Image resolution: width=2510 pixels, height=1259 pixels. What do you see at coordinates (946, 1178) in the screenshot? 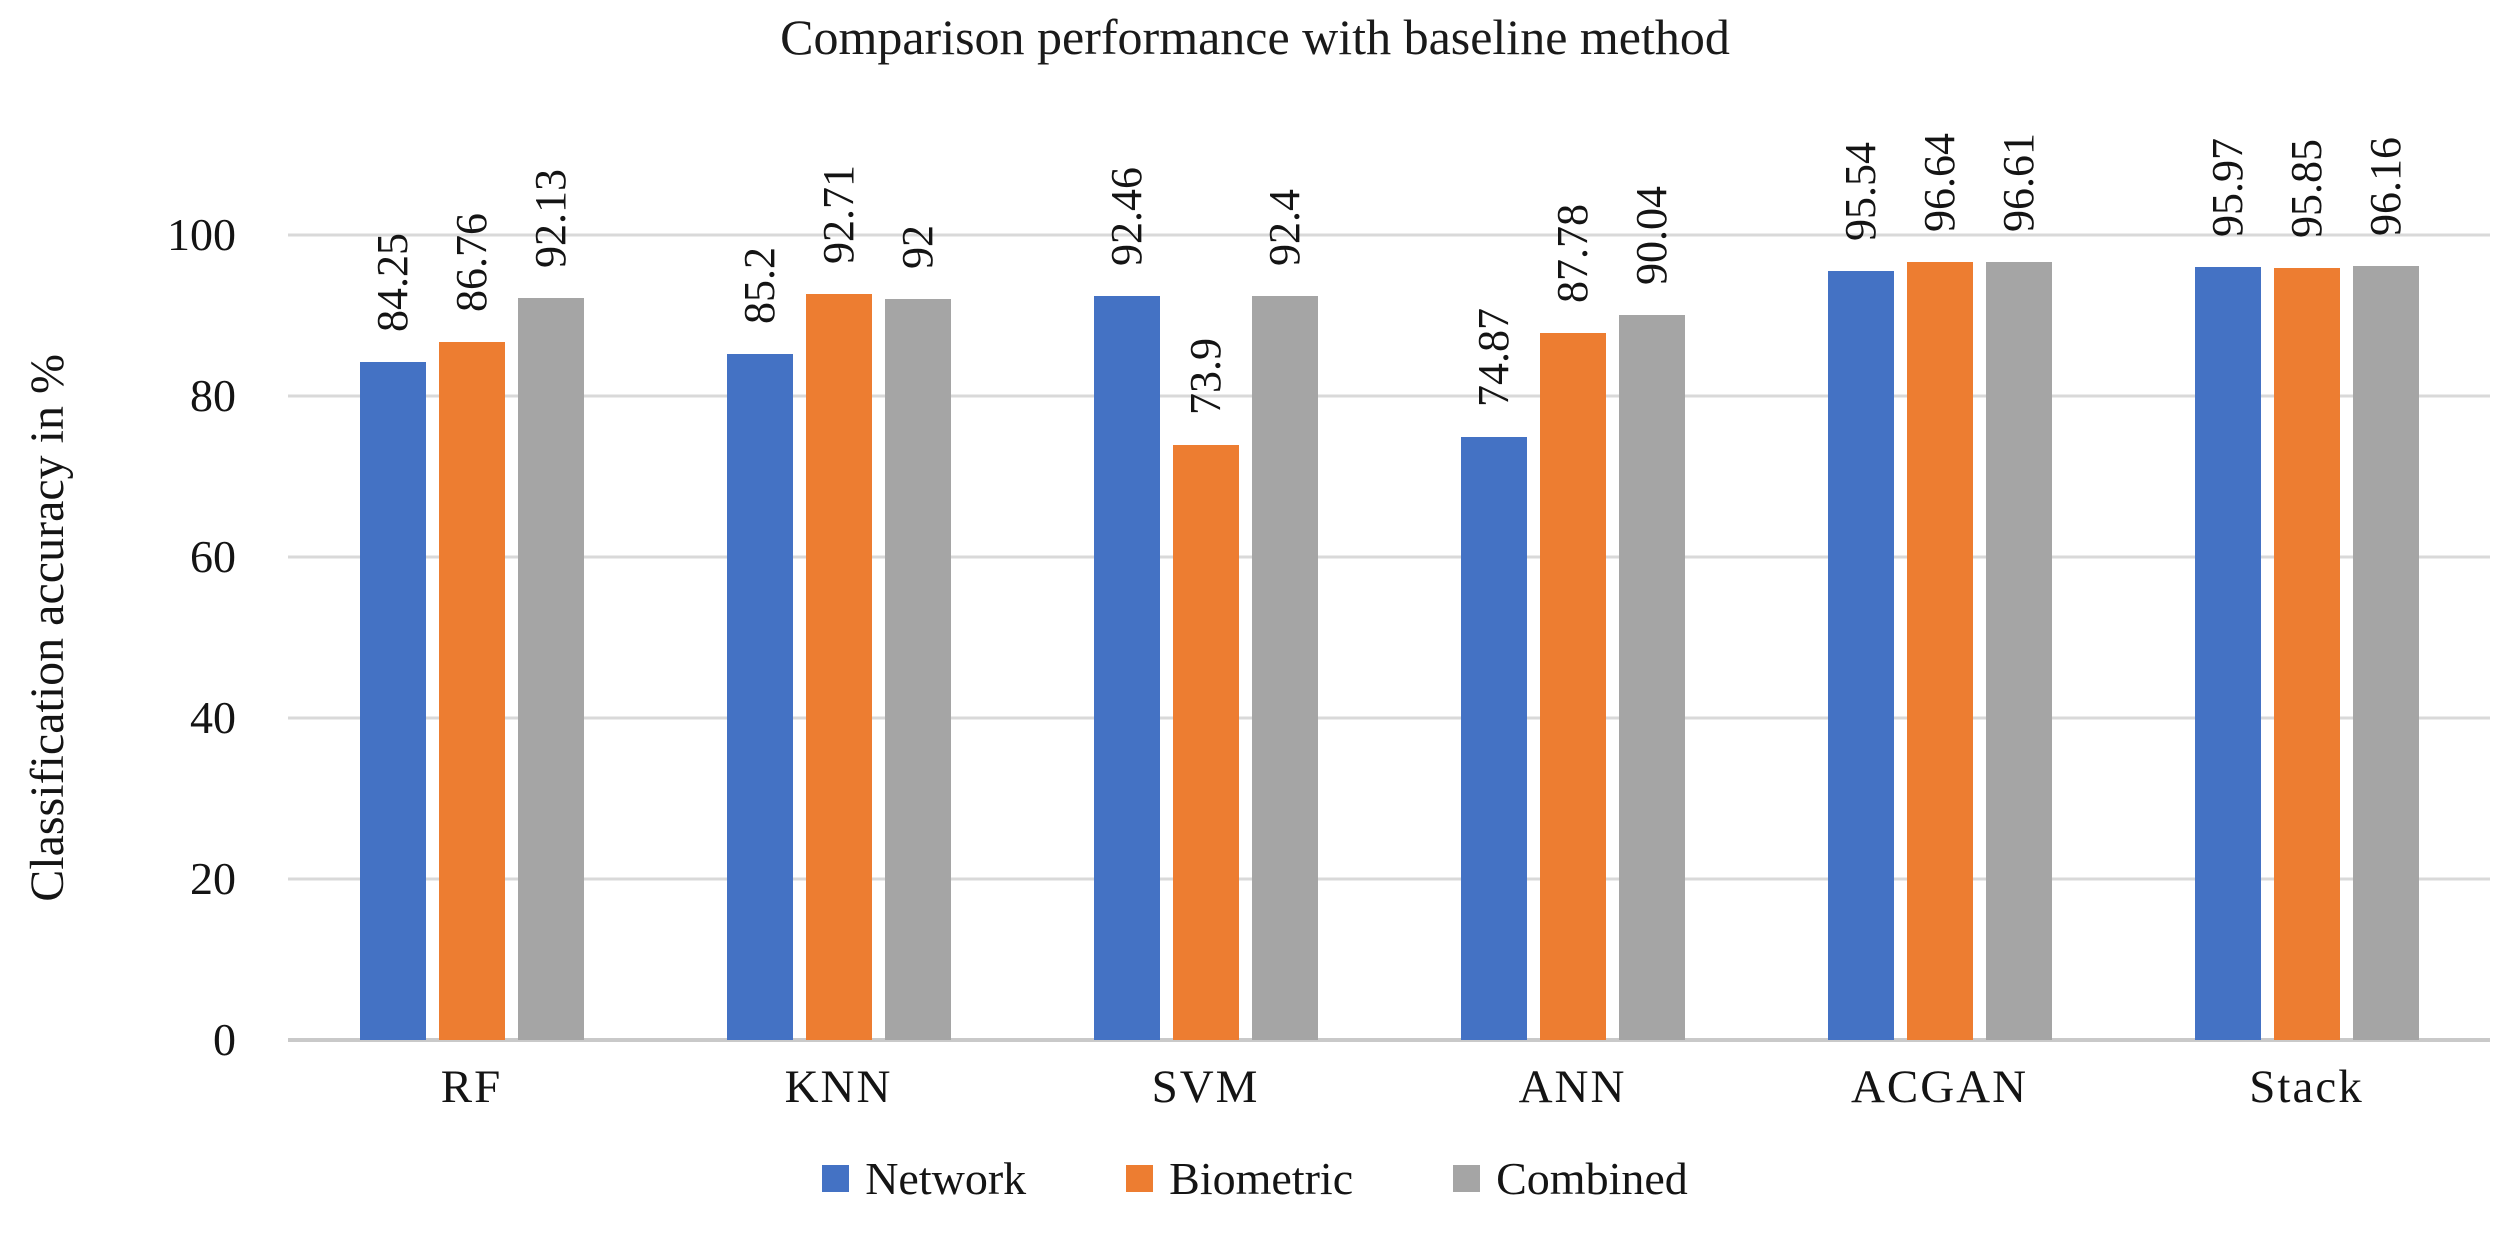
I see `legend-label: Network` at bounding box center [946, 1178].